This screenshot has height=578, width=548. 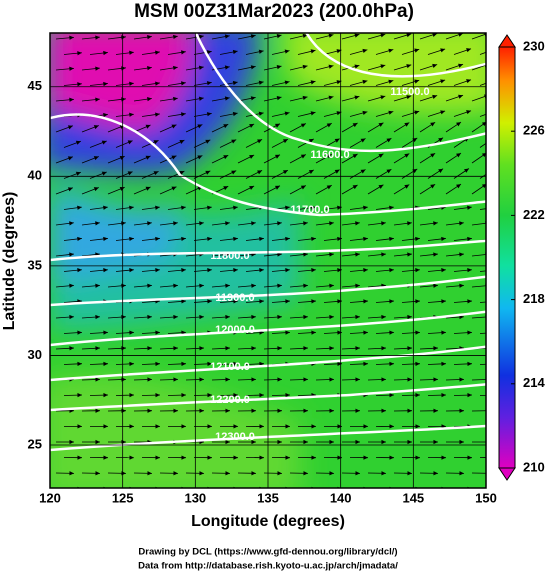 I want to click on x-tick-label: 130, so click(x=195, y=497).